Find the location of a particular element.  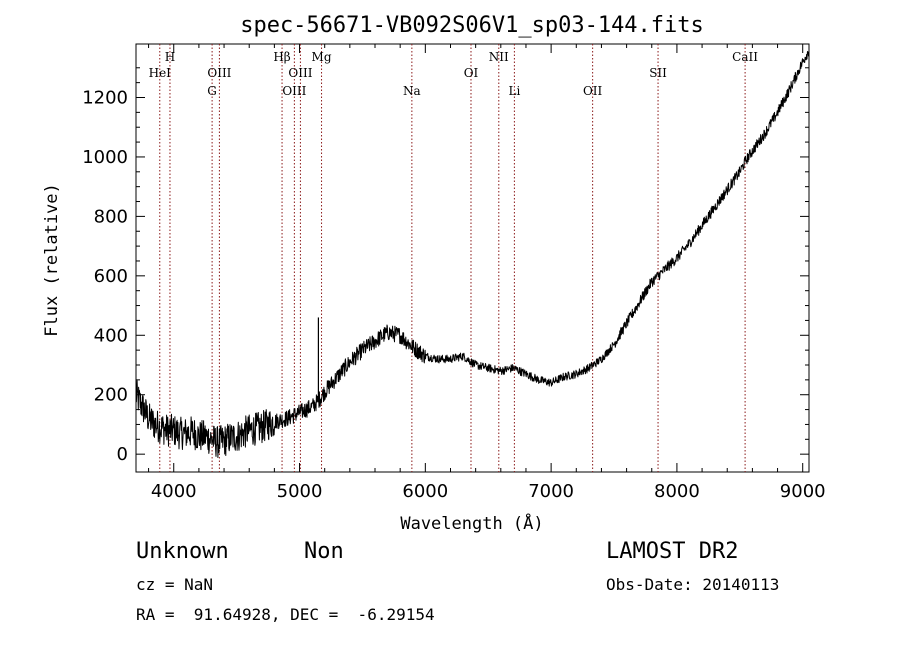

x-tick-label: 7000 is located at coordinates (551, 491).